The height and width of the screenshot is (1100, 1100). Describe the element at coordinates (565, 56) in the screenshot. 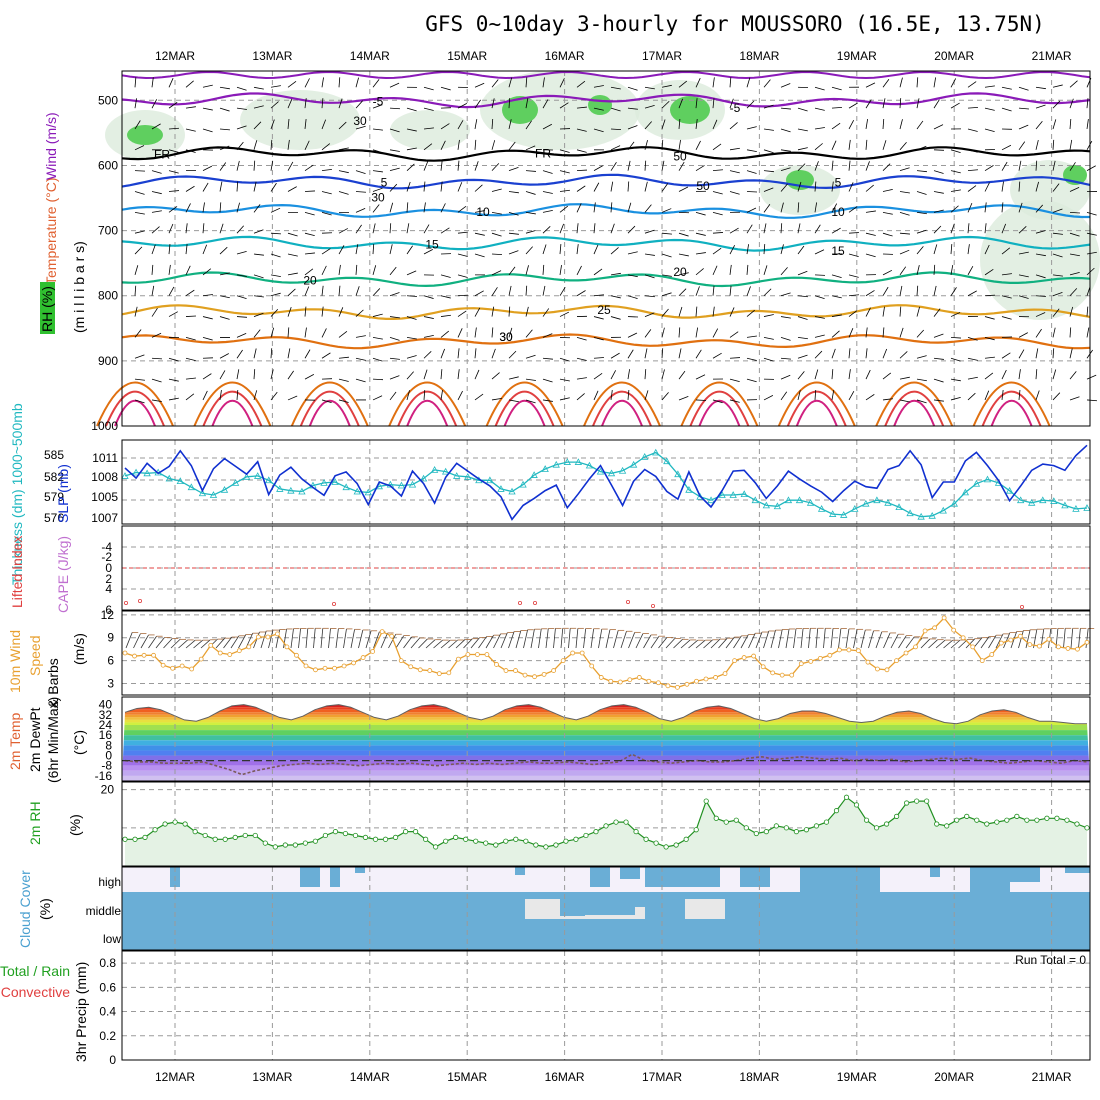

I see `top-day-label: 16MAR` at that location.